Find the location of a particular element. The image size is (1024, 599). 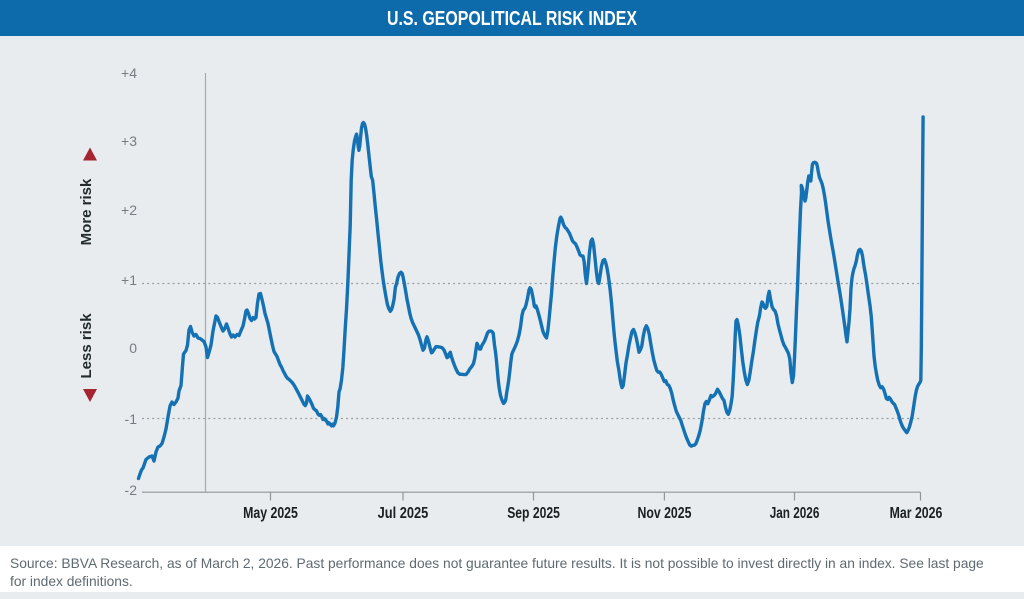

svg-text: Jan 2026 is located at coordinates (795, 513).